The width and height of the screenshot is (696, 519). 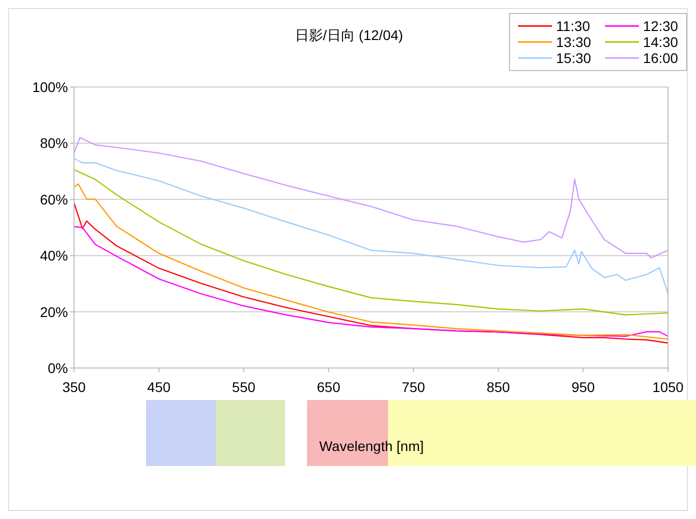 I want to click on x-tick-label: 850, so click(x=498, y=386).